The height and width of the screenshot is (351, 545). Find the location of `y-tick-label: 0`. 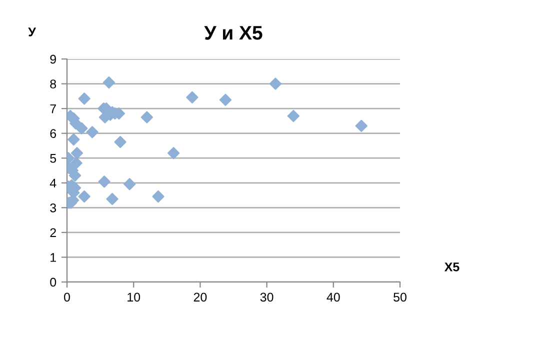

y-tick-label: 0 is located at coordinates (53, 282).